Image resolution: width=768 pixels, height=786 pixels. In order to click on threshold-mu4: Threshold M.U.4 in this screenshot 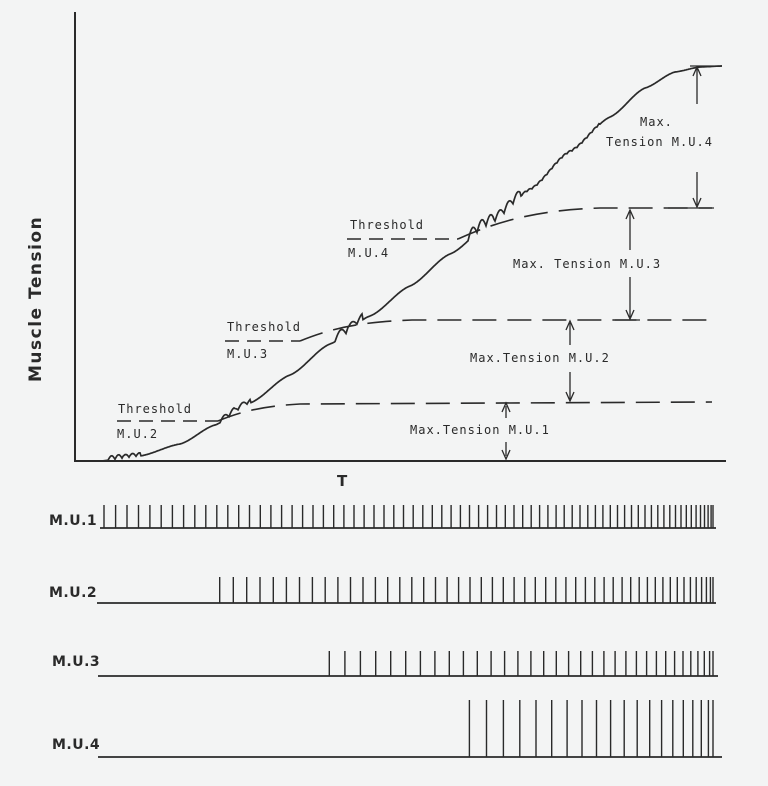, I will do `click(402, 239)`.